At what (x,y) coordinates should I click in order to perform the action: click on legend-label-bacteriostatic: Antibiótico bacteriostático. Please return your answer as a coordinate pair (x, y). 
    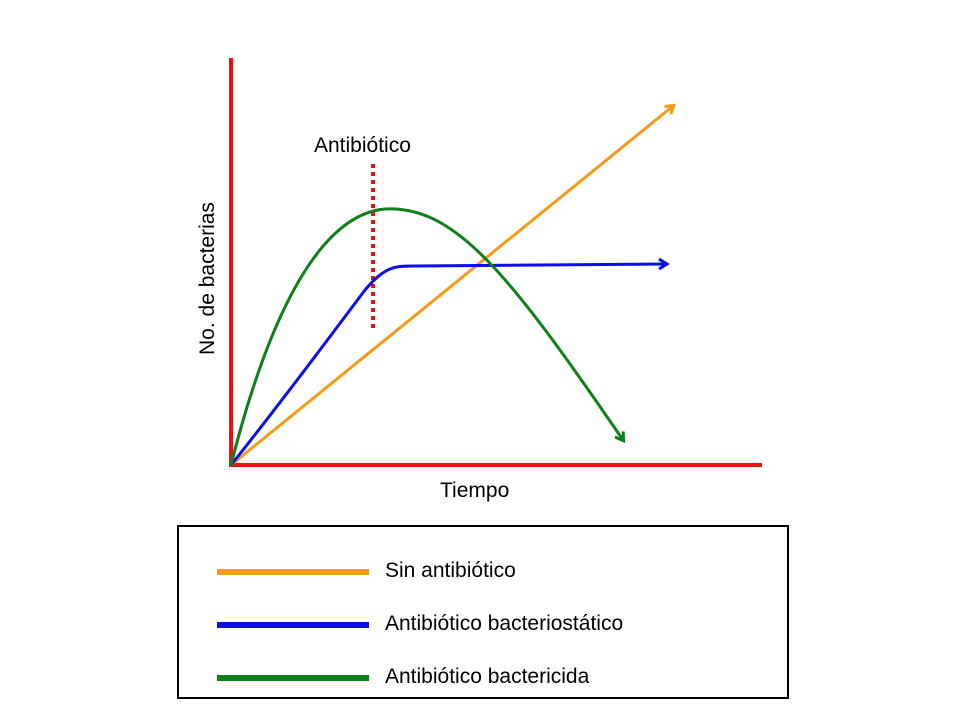
    Looking at the image, I should click on (504, 623).